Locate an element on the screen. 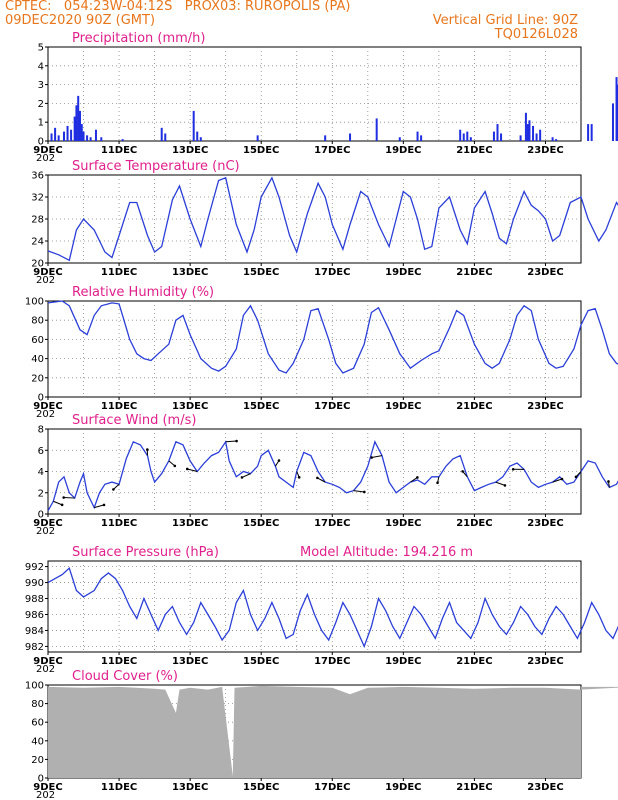 The image size is (618, 800). y-tick-label: 5 is located at coordinates (41, 48).